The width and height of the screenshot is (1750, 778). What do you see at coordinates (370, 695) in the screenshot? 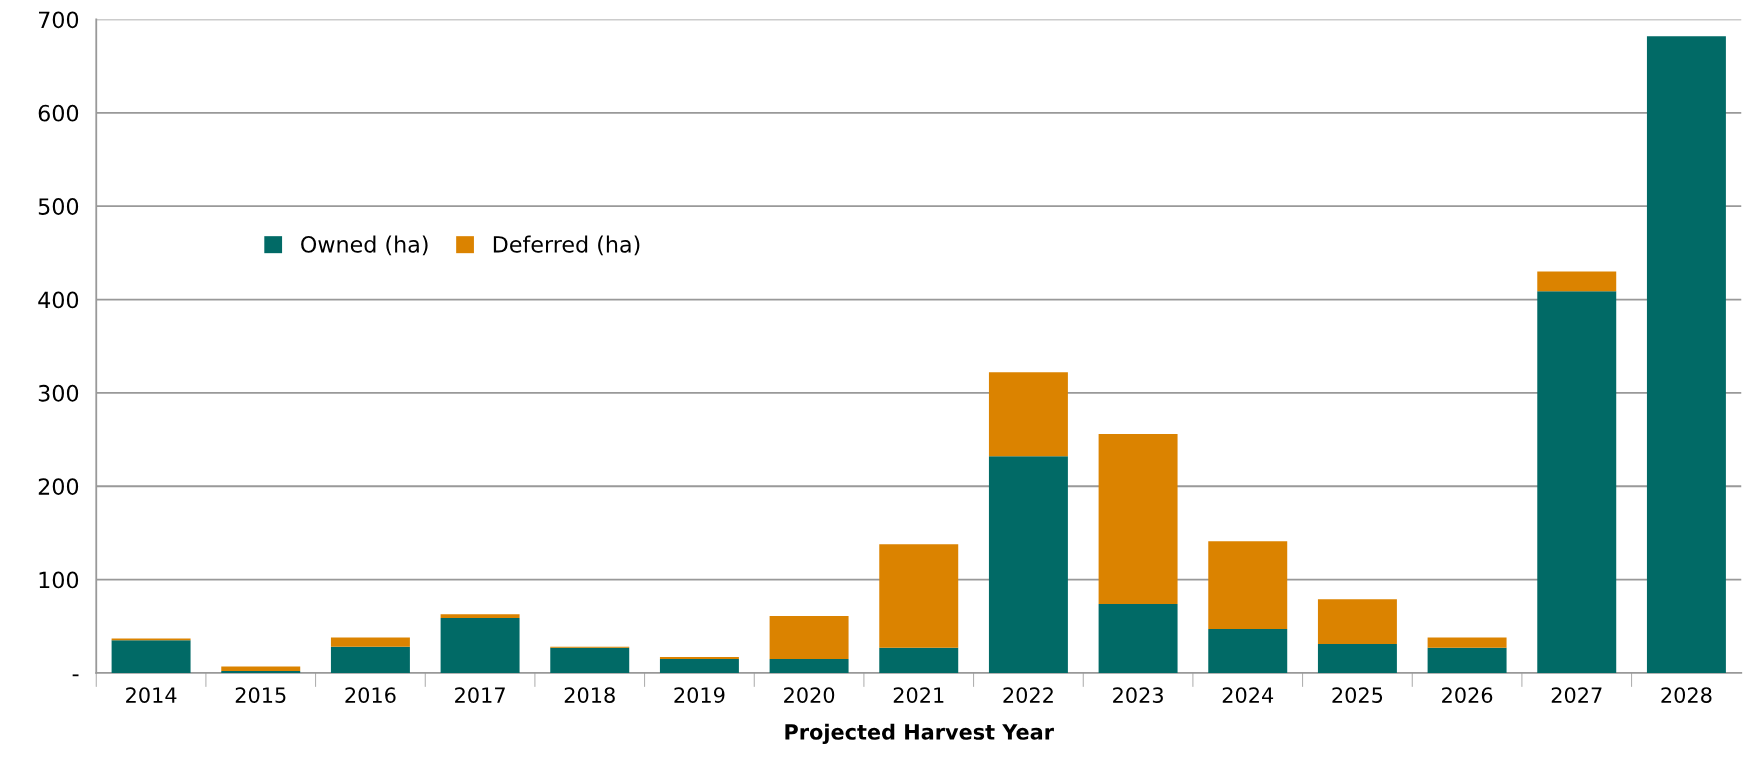
I see `x-tick-label: 2016` at bounding box center [370, 695].